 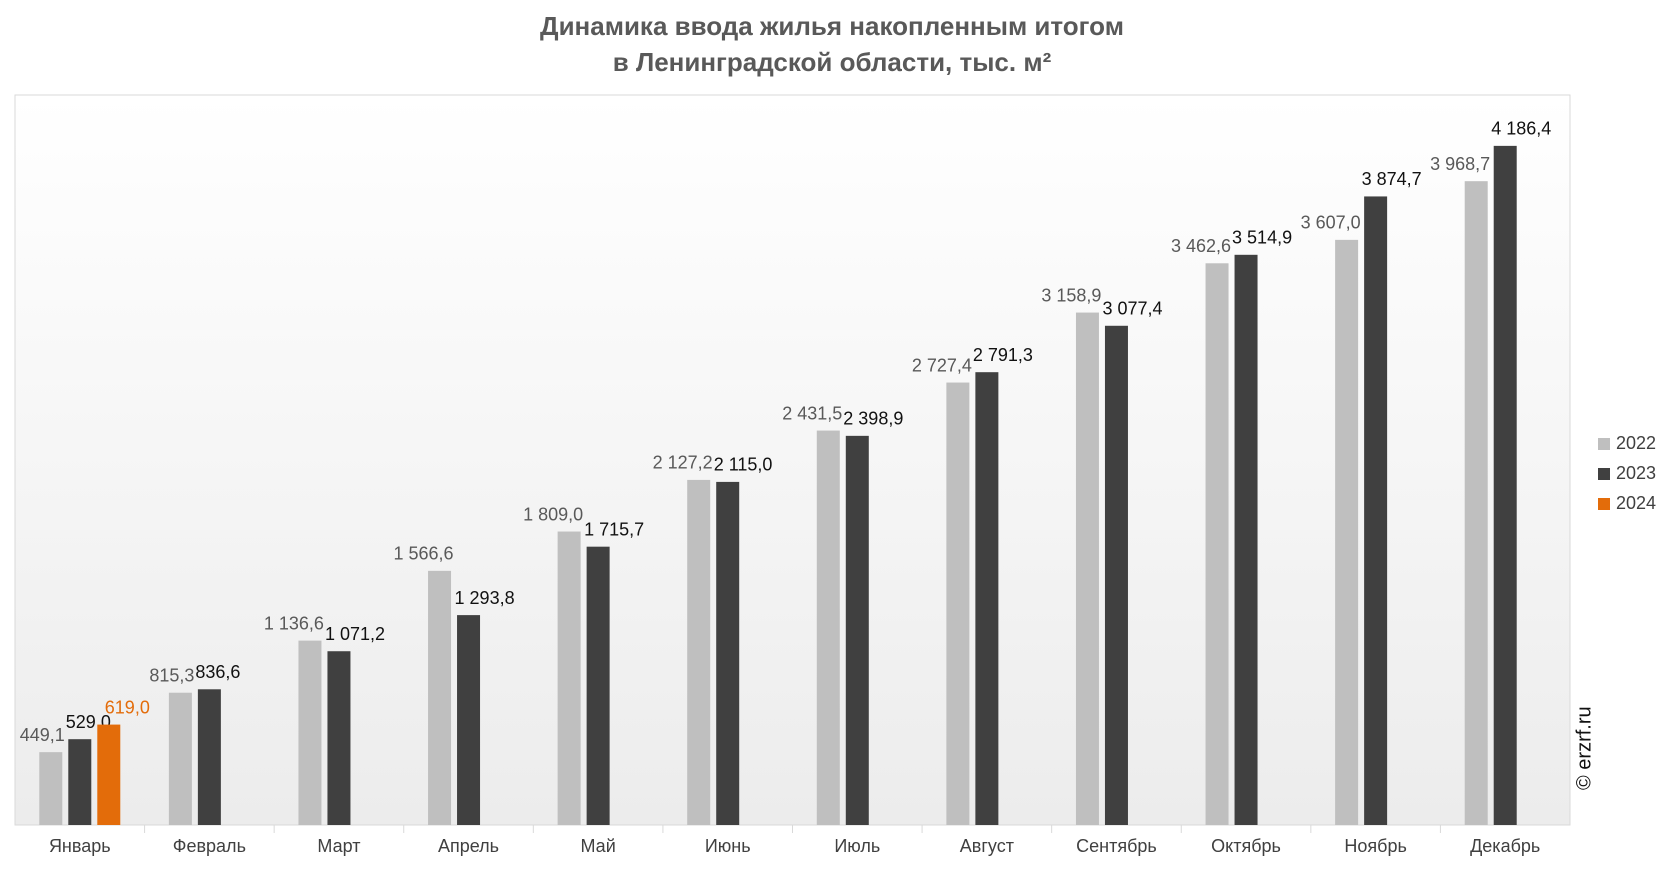 What do you see at coordinates (1392, 179) in the screenshot?
I see `data-label: 3 874,7` at bounding box center [1392, 179].